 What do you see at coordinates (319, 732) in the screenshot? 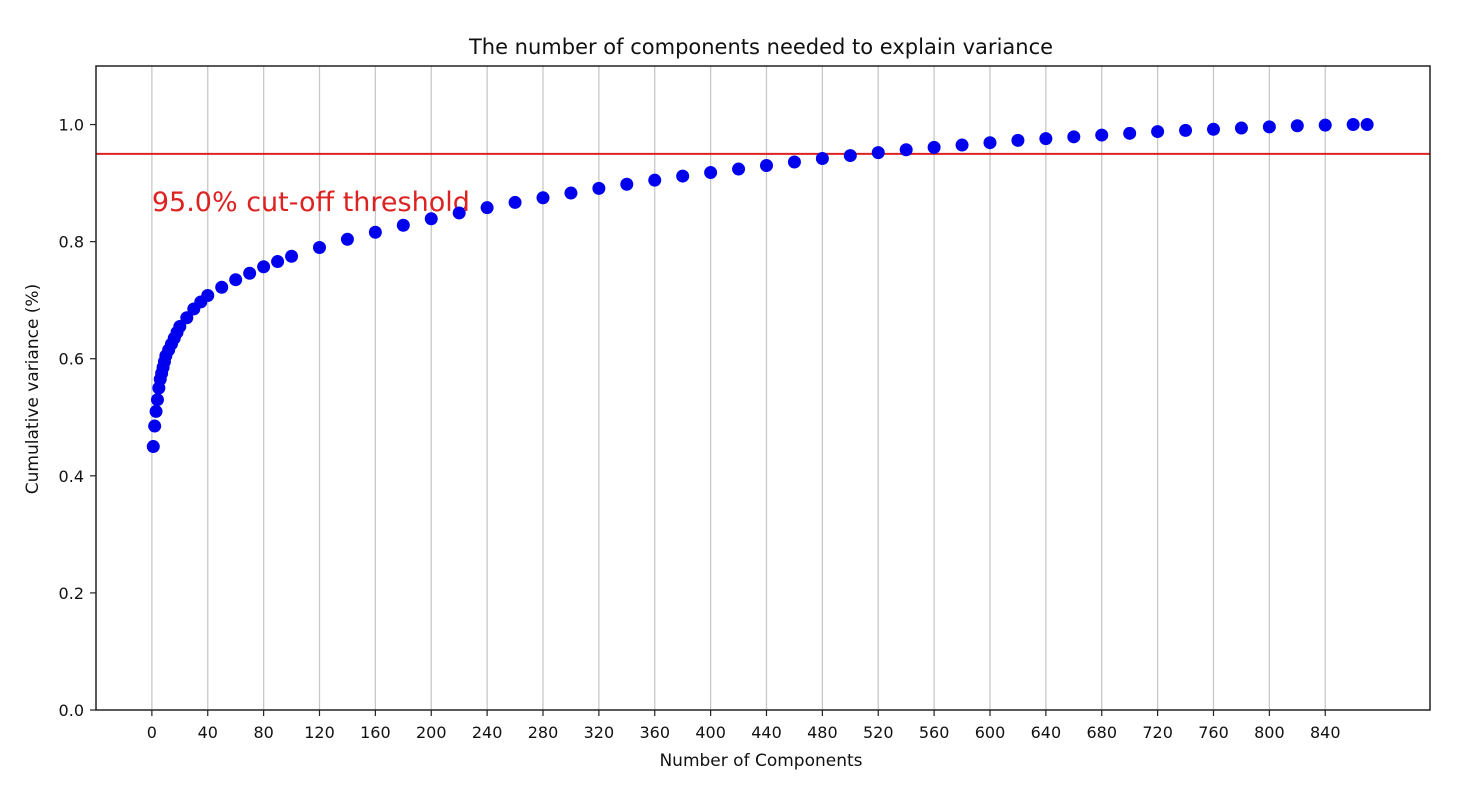
I see `x-tick-label: 120` at bounding box center [319, 732].